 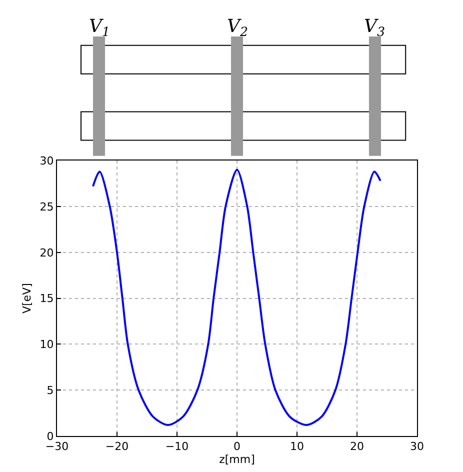 I want to click on x-tick-label: −10, so click(x=177, y=447).